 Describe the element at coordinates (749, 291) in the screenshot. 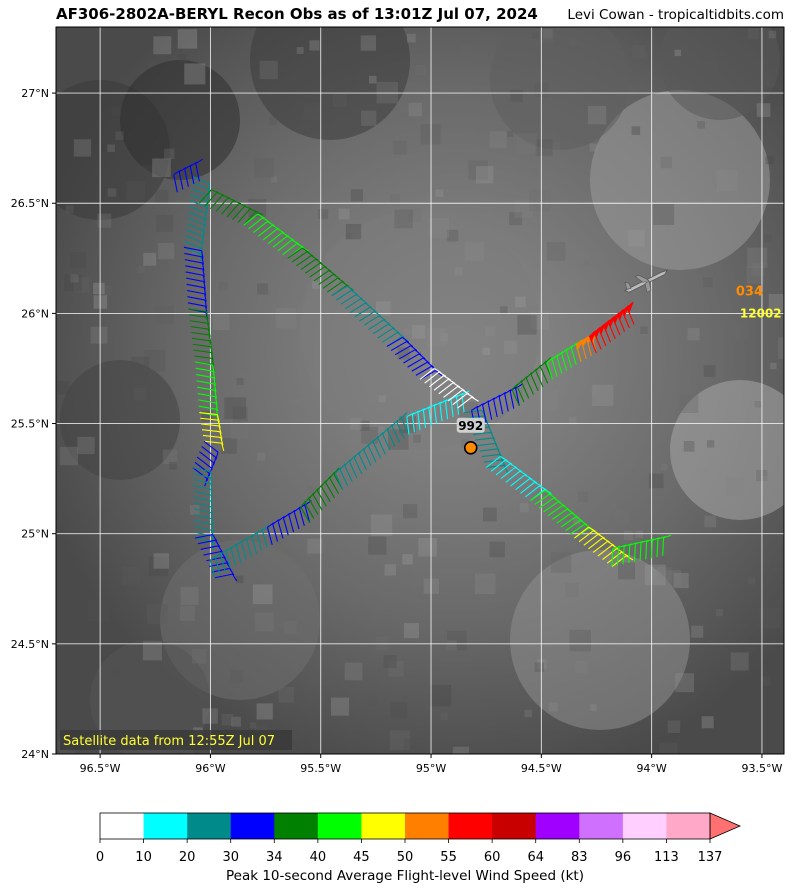

I see `dropsonde-id: 034` at that location.